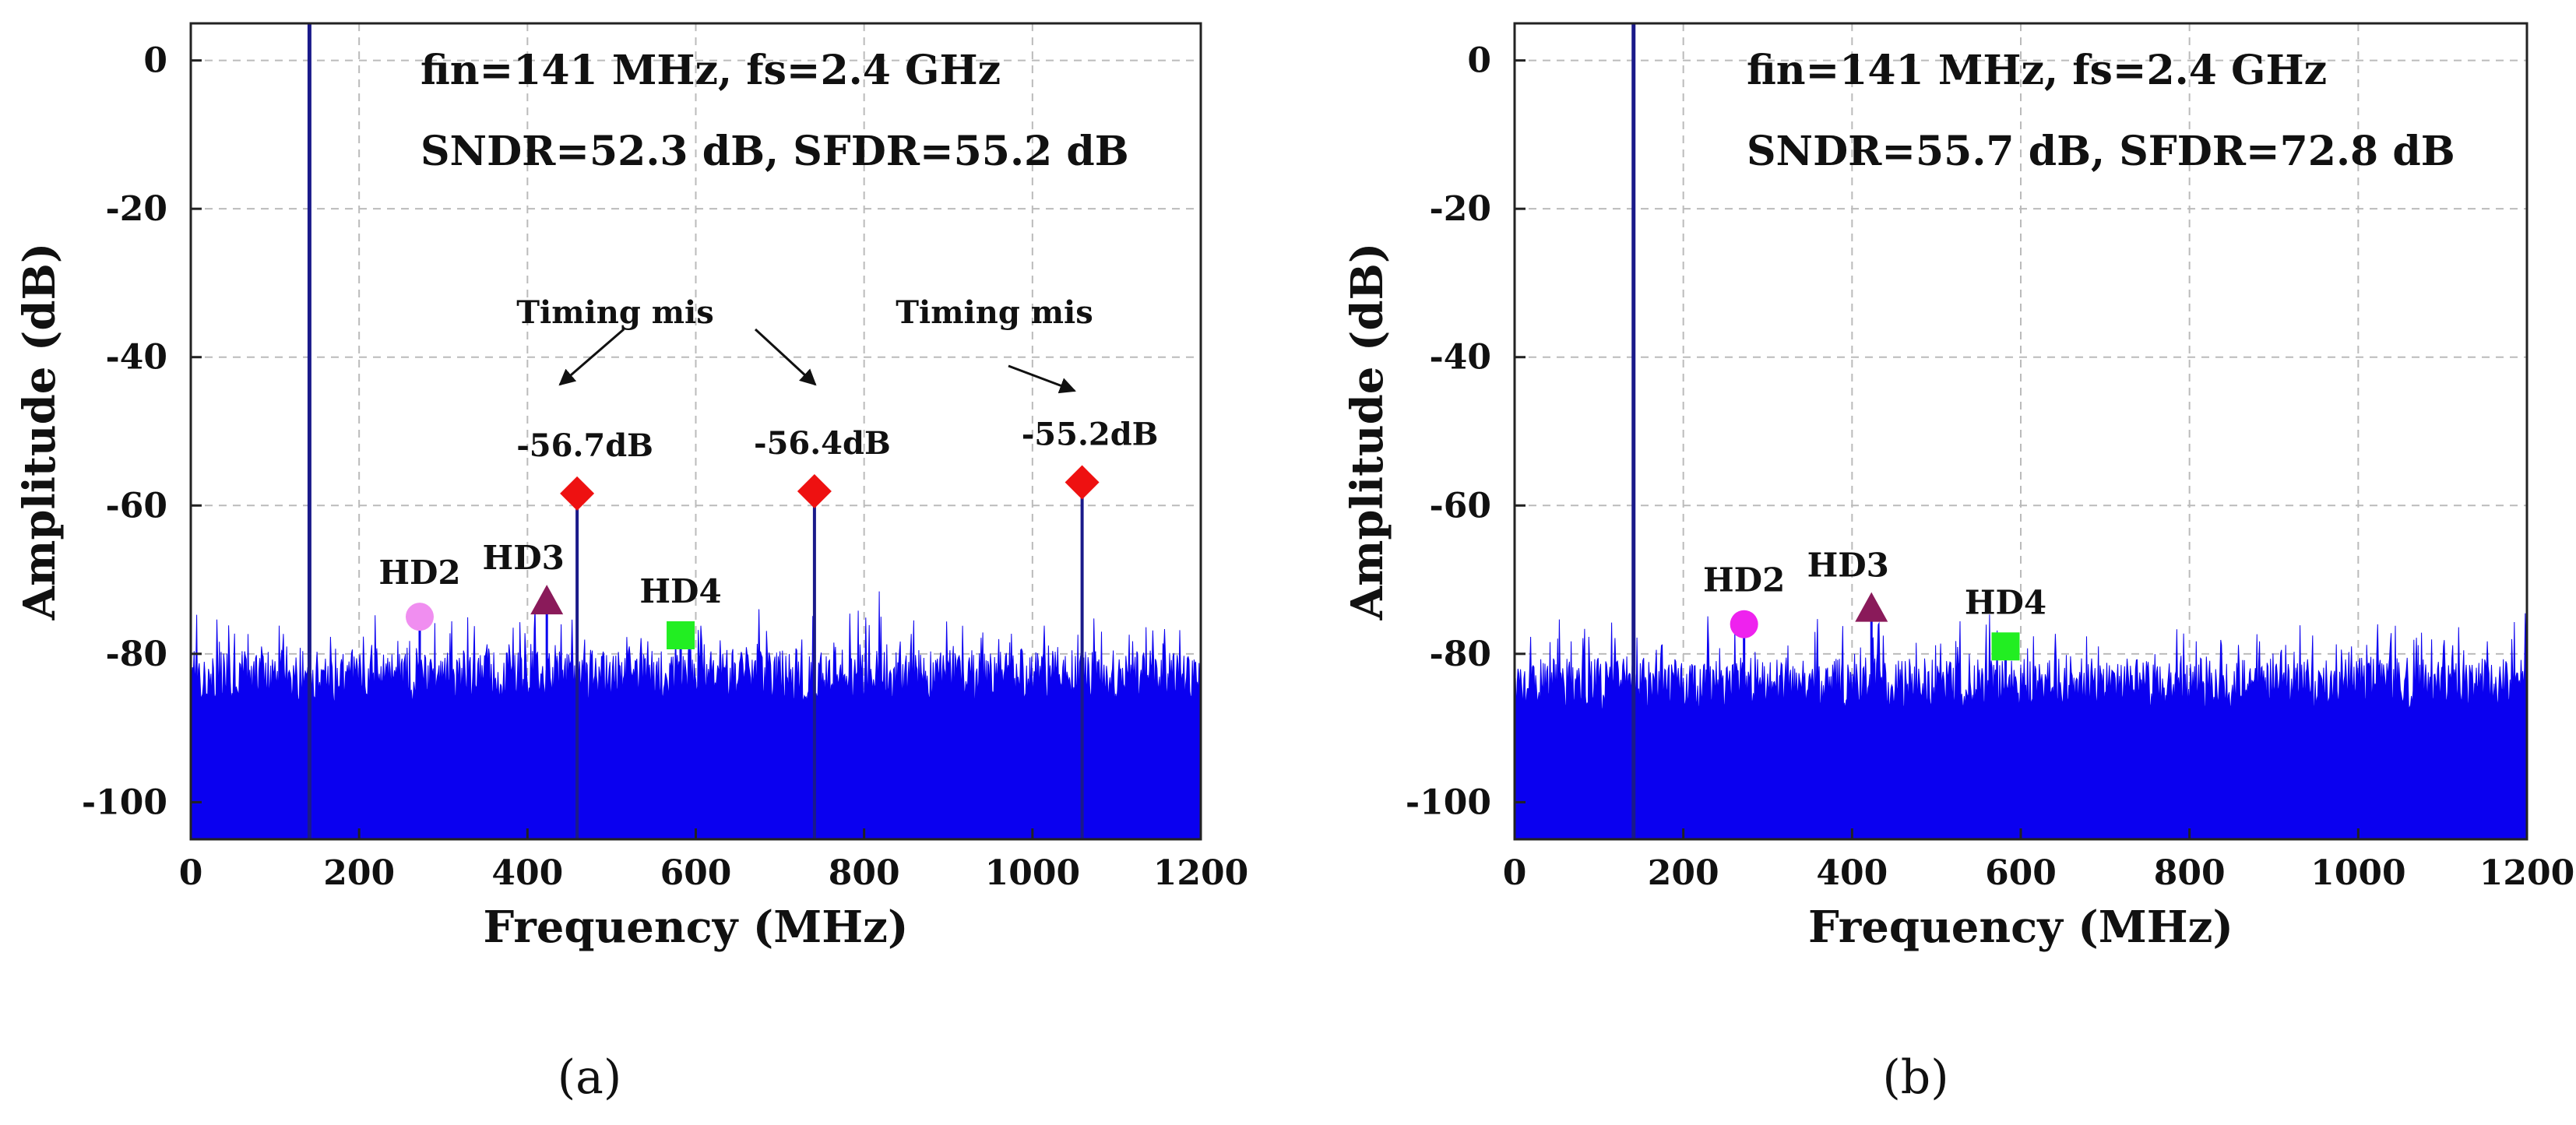 This screenshot has height=1125, width=2576. What do you see at coordinates (822, 444) in the screenshot?
I see `spur-value-label-1: -56.4dB` at bounding box center [822, 444].